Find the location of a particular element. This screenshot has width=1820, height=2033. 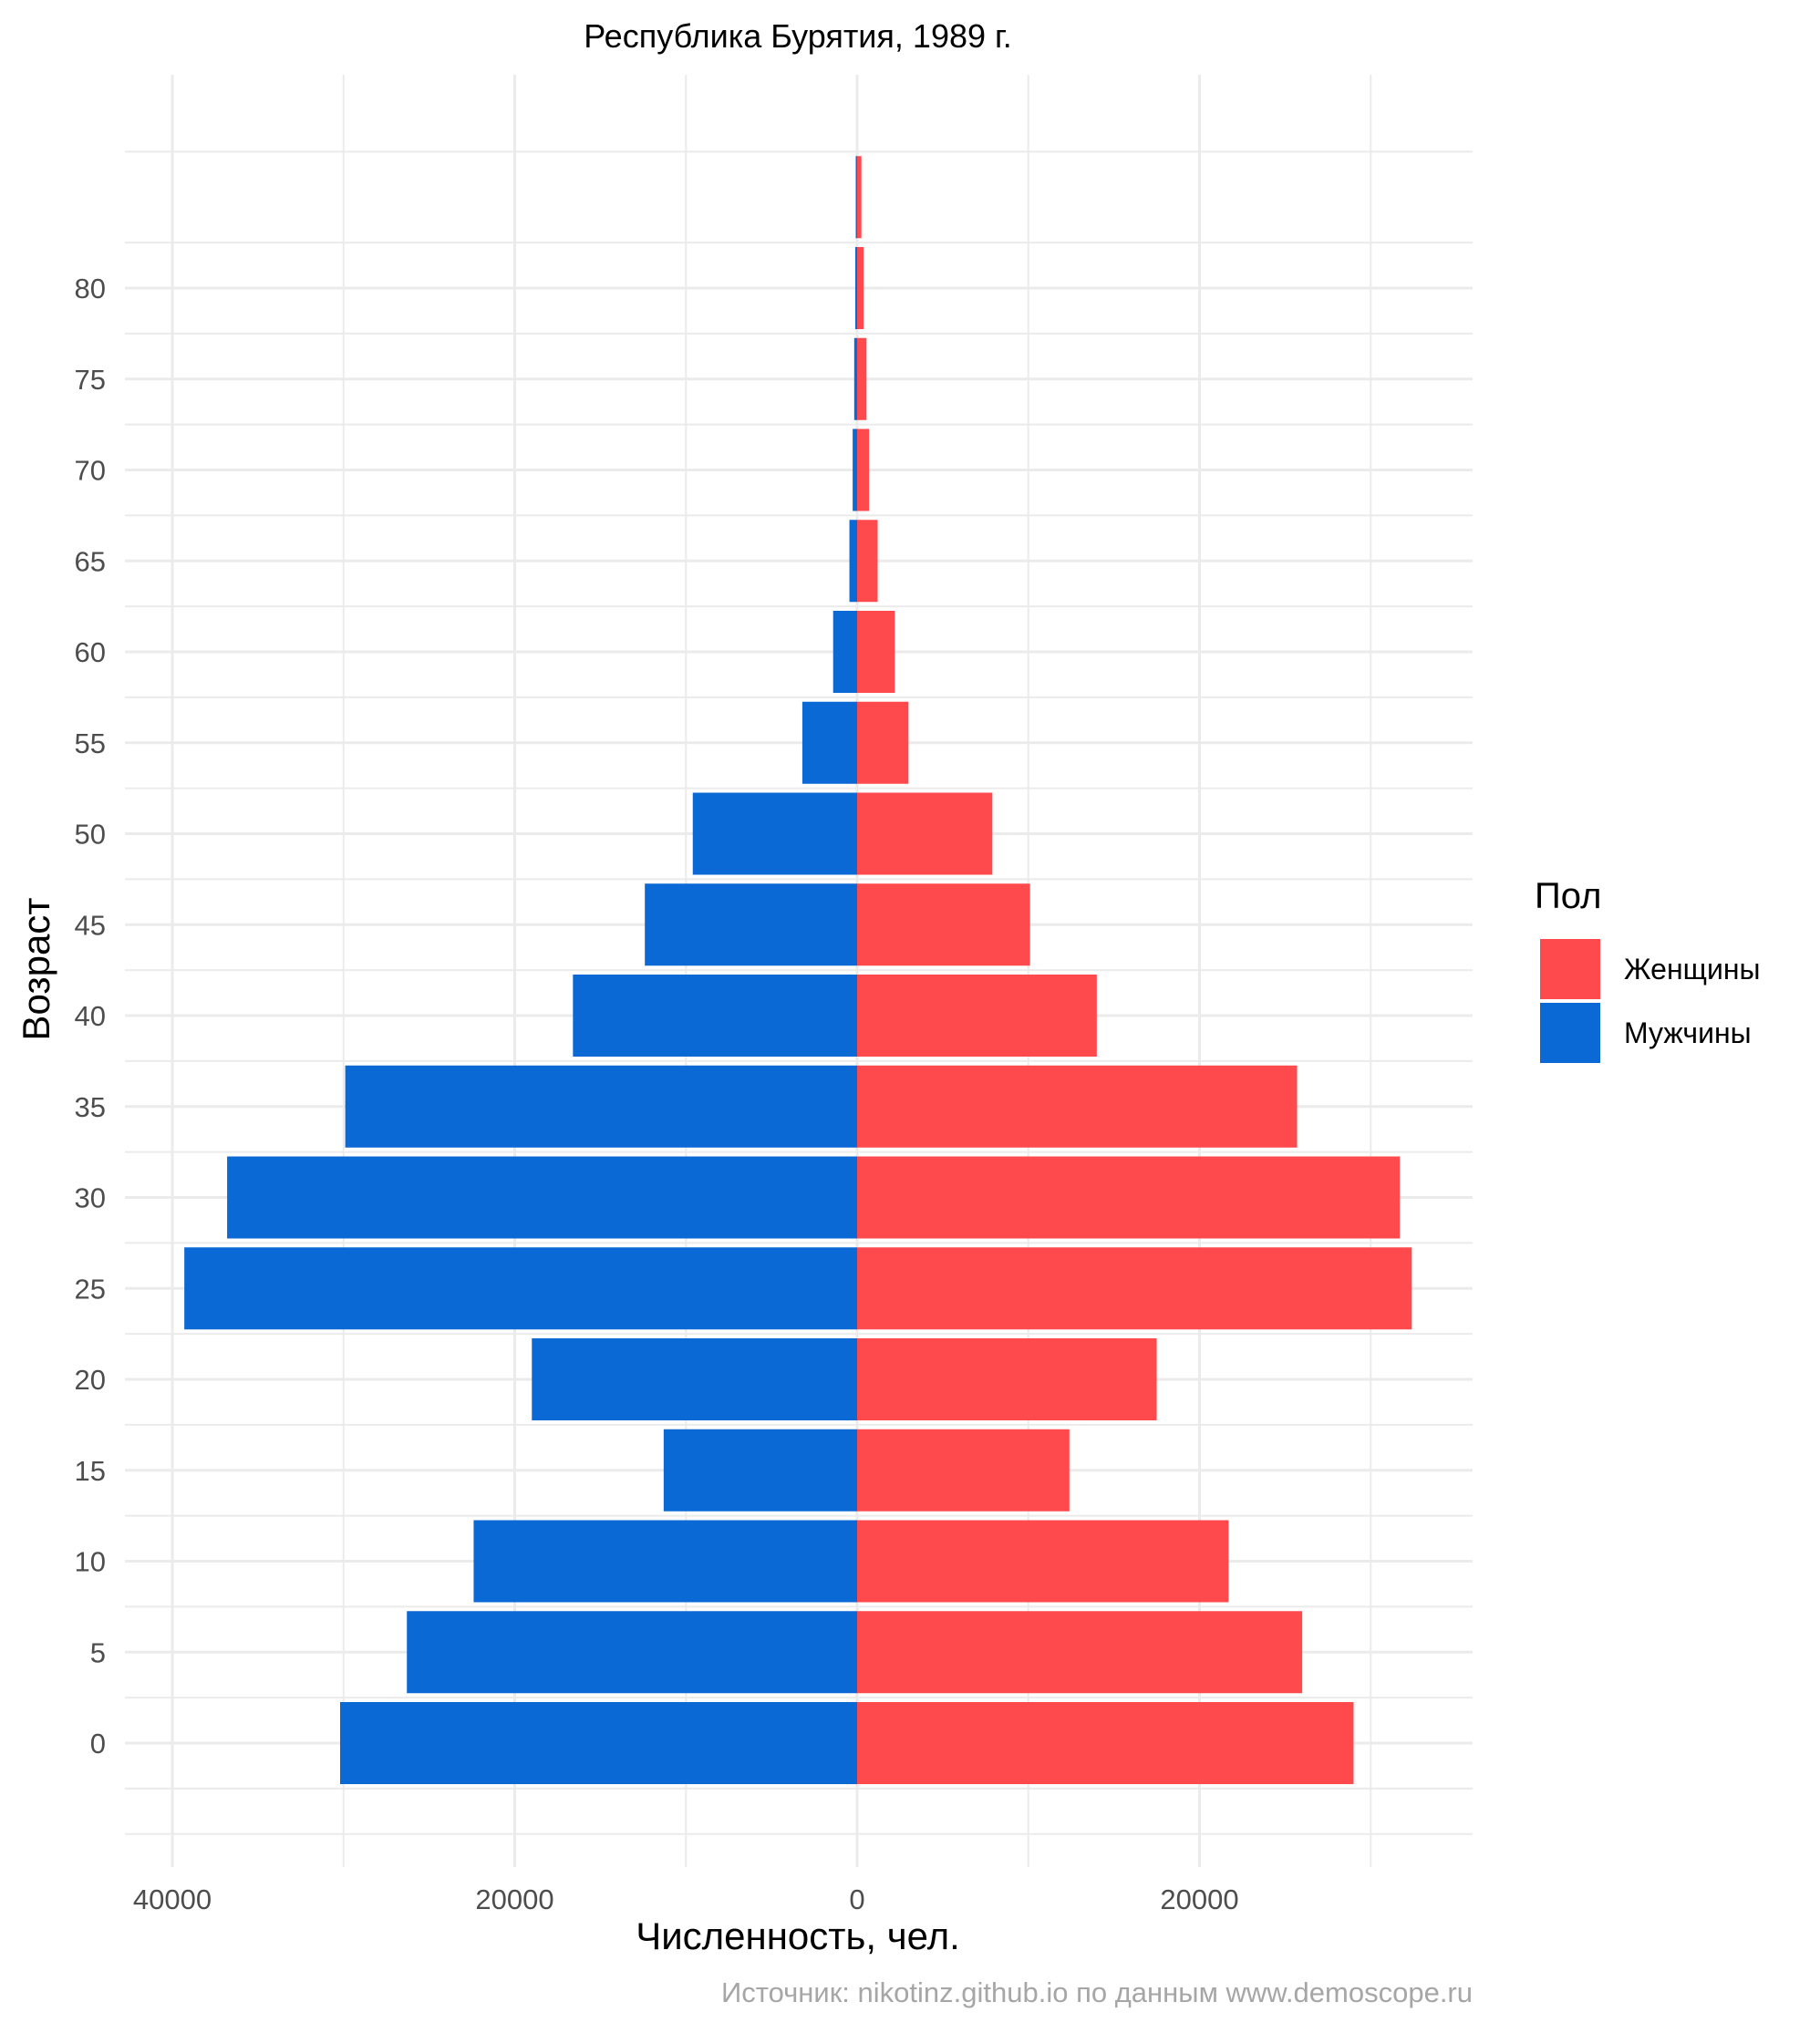

y-tick-label: 15 is located at coordinates (90, 1471).